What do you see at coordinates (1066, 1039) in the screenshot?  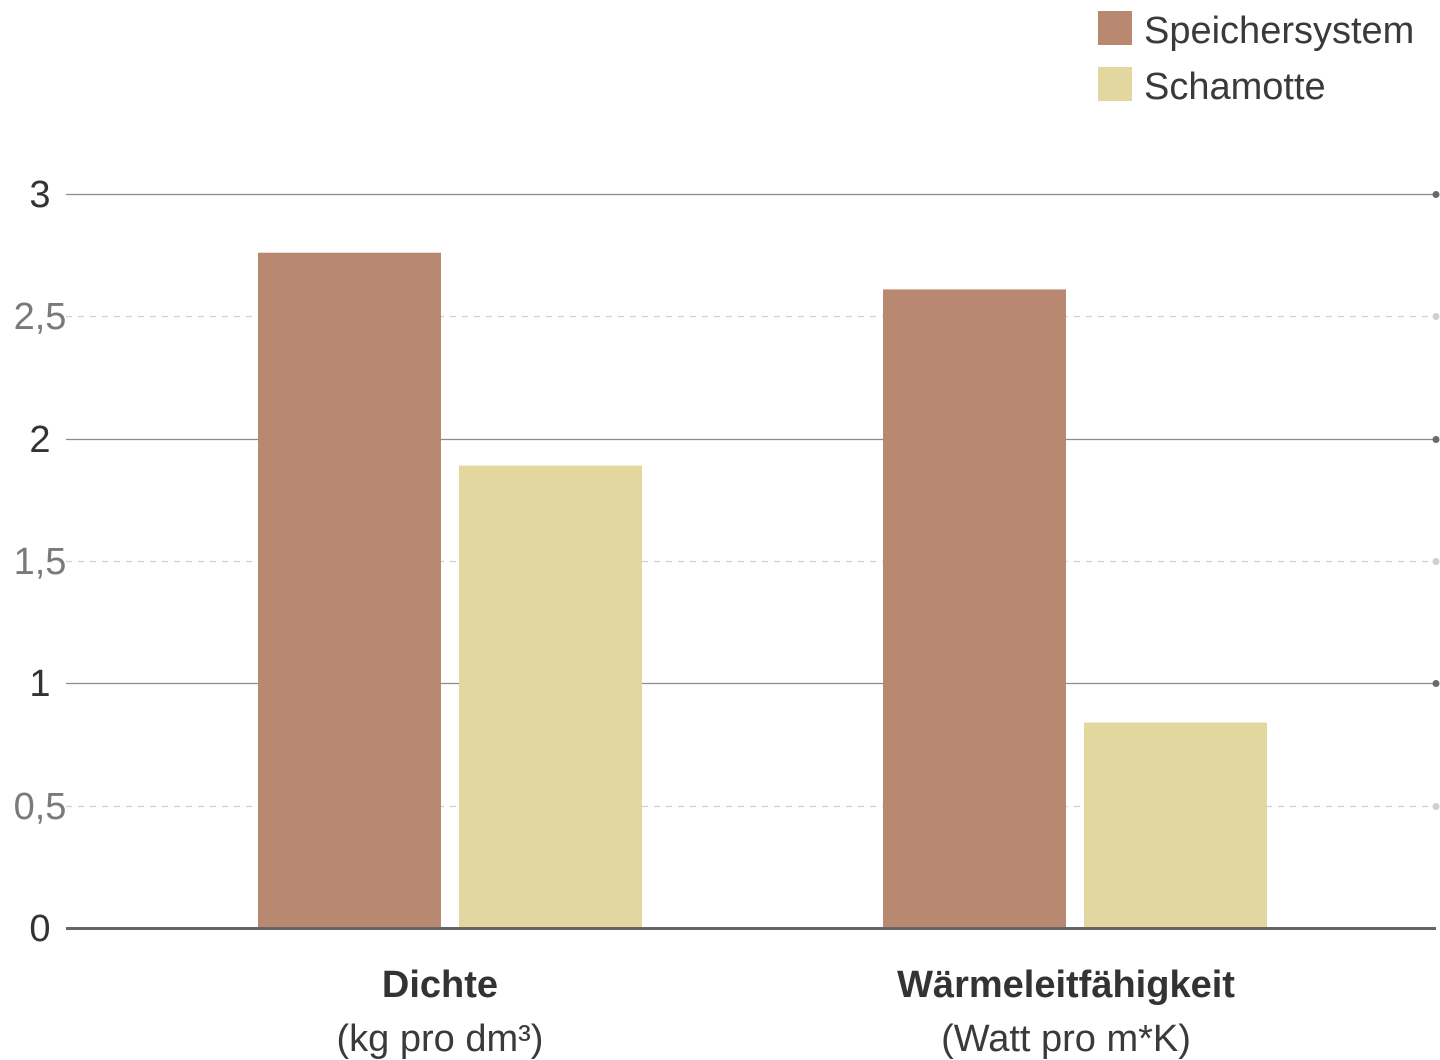 I see `category-unit-waermeleitfaehigkeit: (Watt pro m*K)` at bounding box center [1066, 1039].